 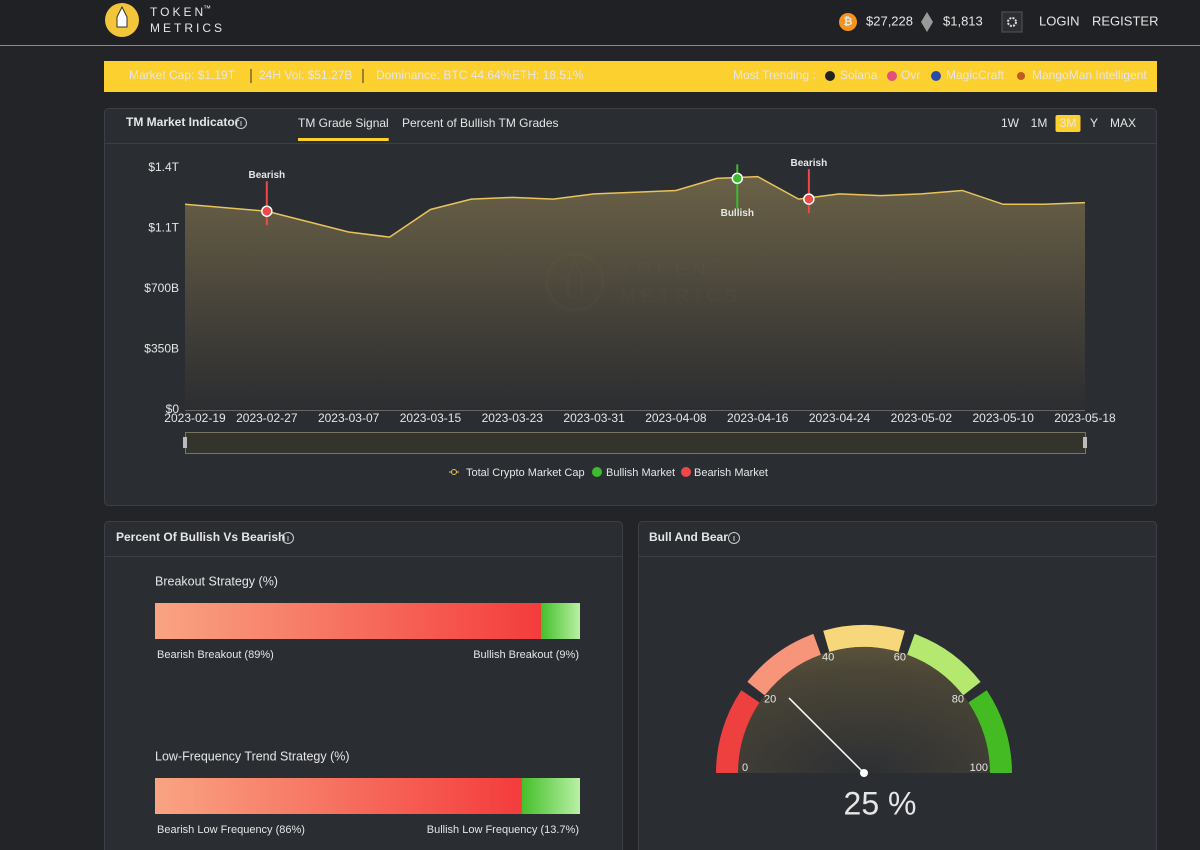 What do you see at coordinates (635, 443) in the screenshot?
I see `range-navigator` at bounding box center [635, 443].